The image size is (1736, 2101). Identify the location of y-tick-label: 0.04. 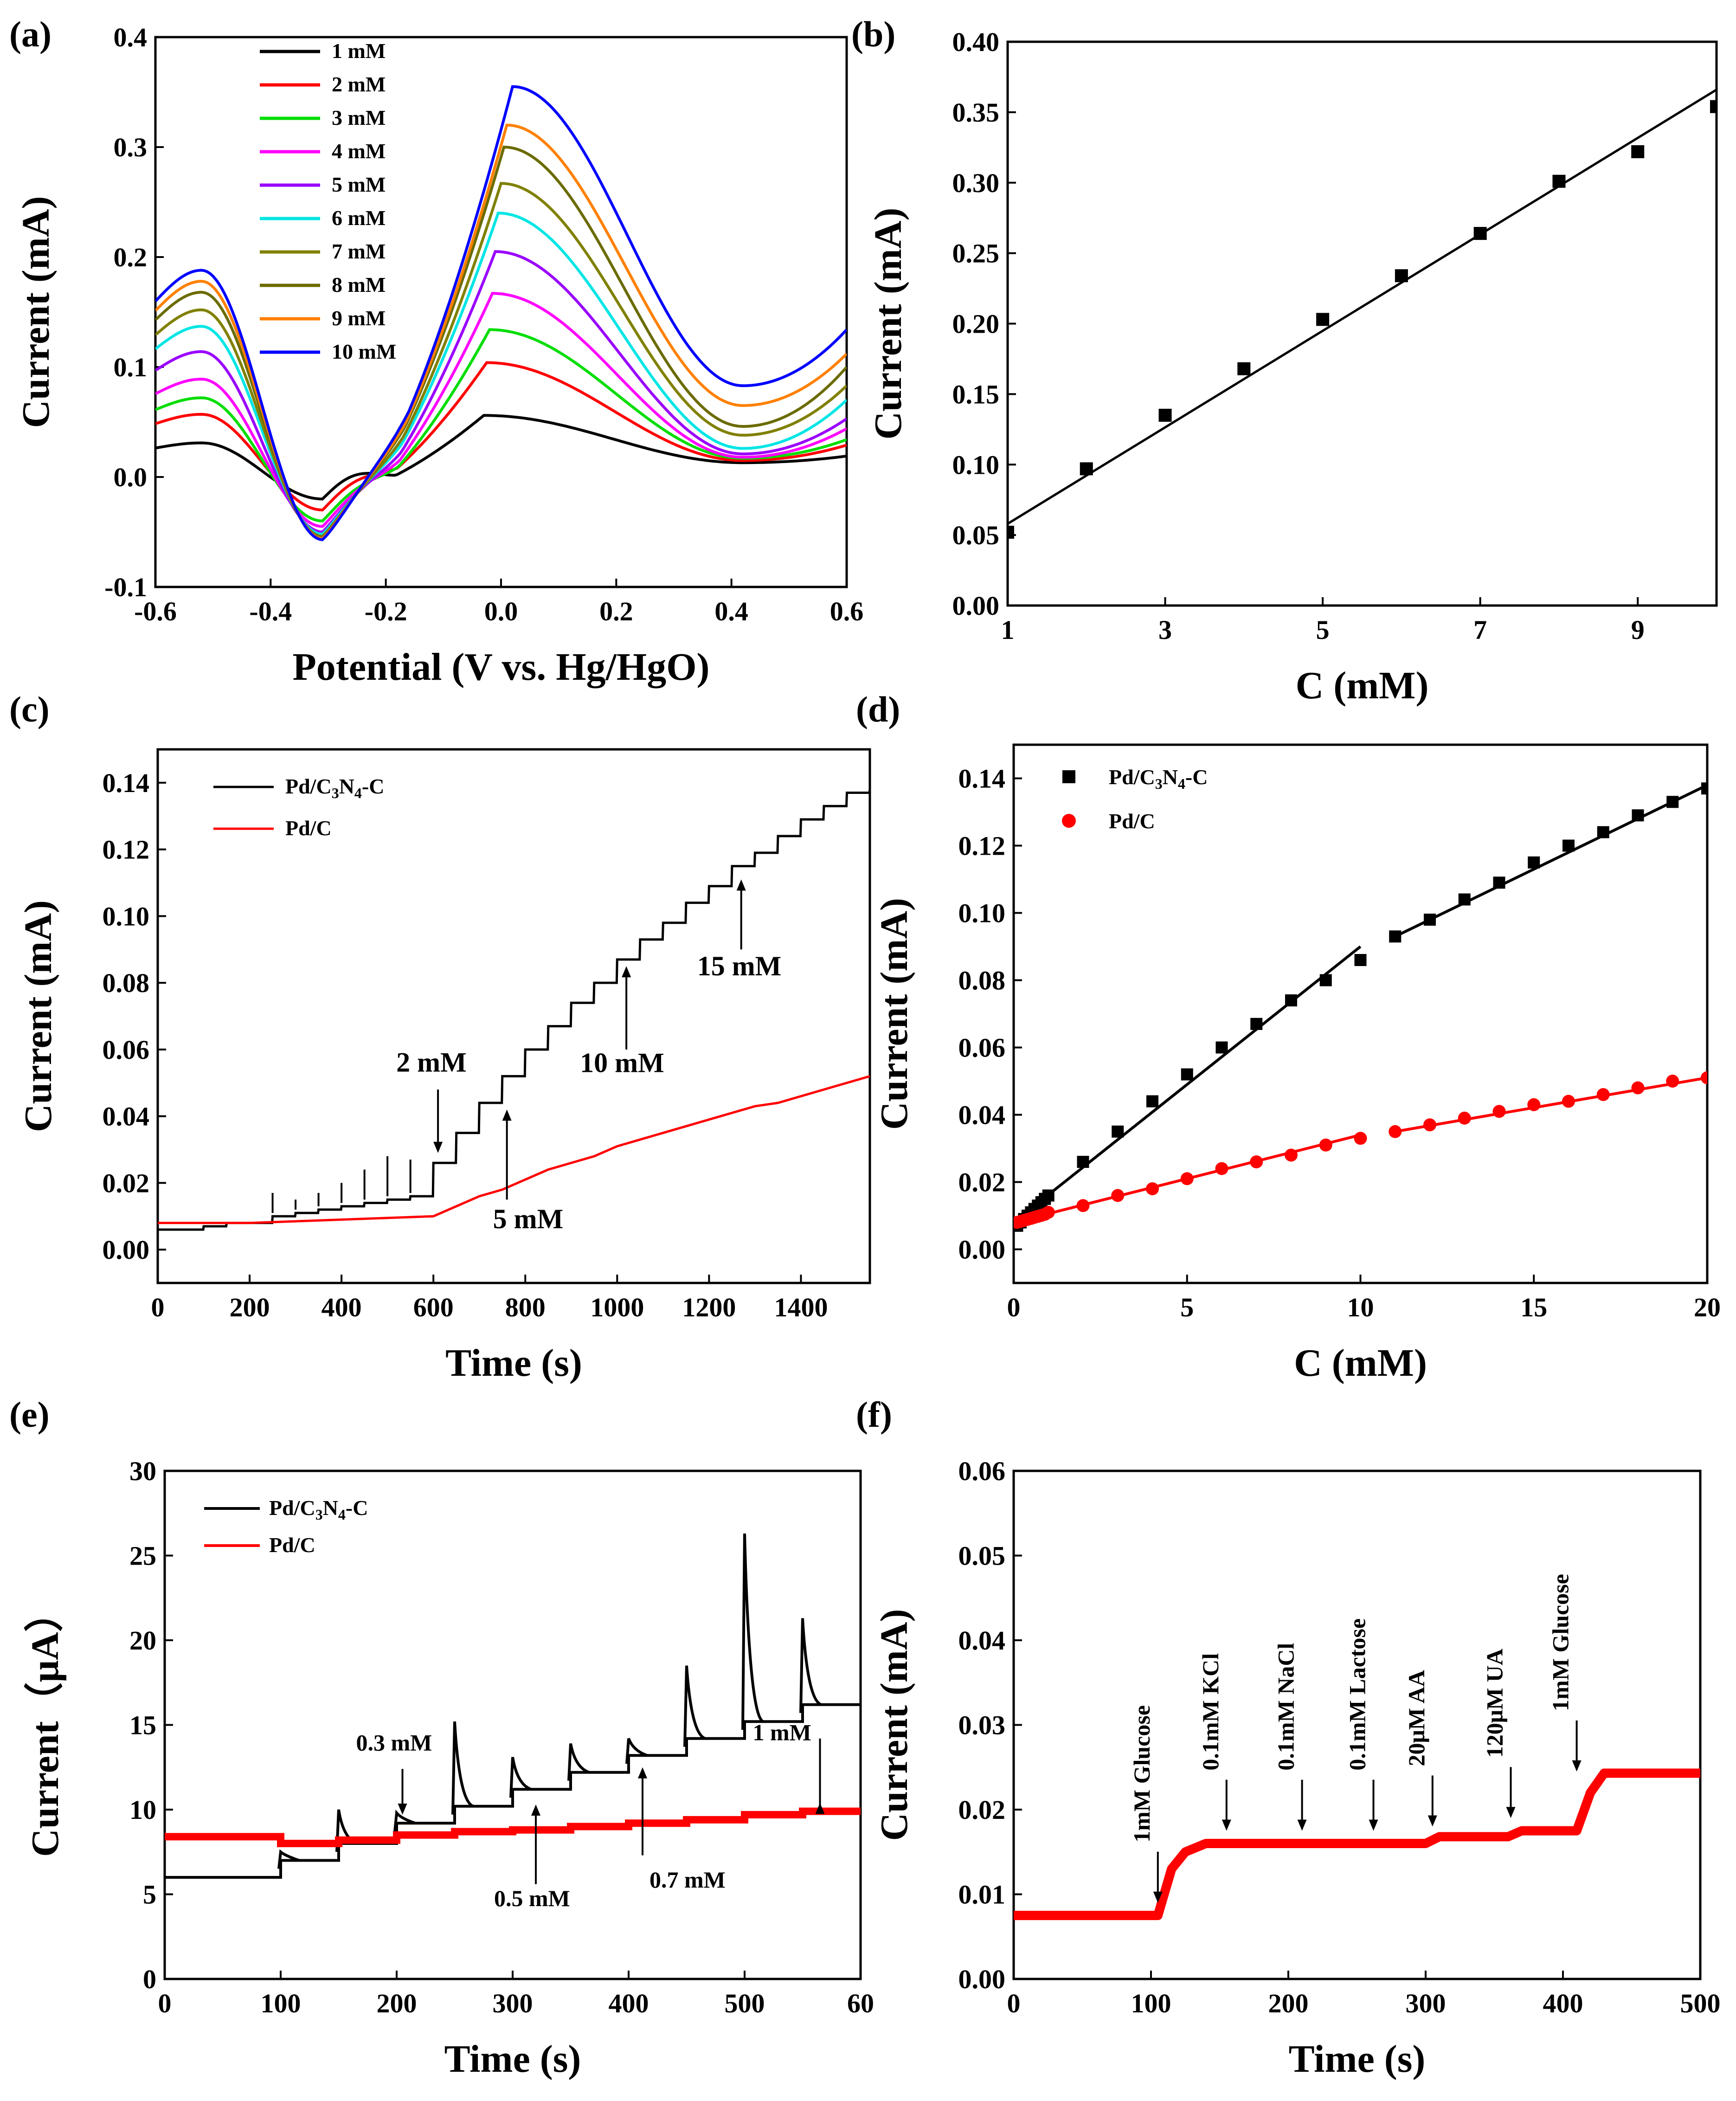
(982, 1641).